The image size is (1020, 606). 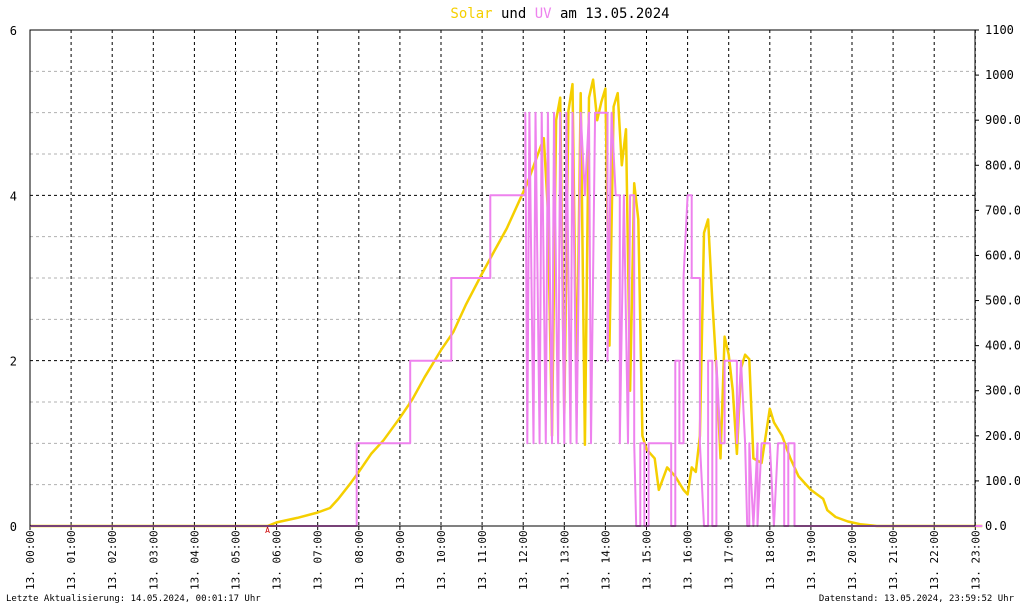 What do you see at coordinates (996, 526) in the screenshot?
I see `right-tick-label: 0.0` at bounding box center [996, 526].